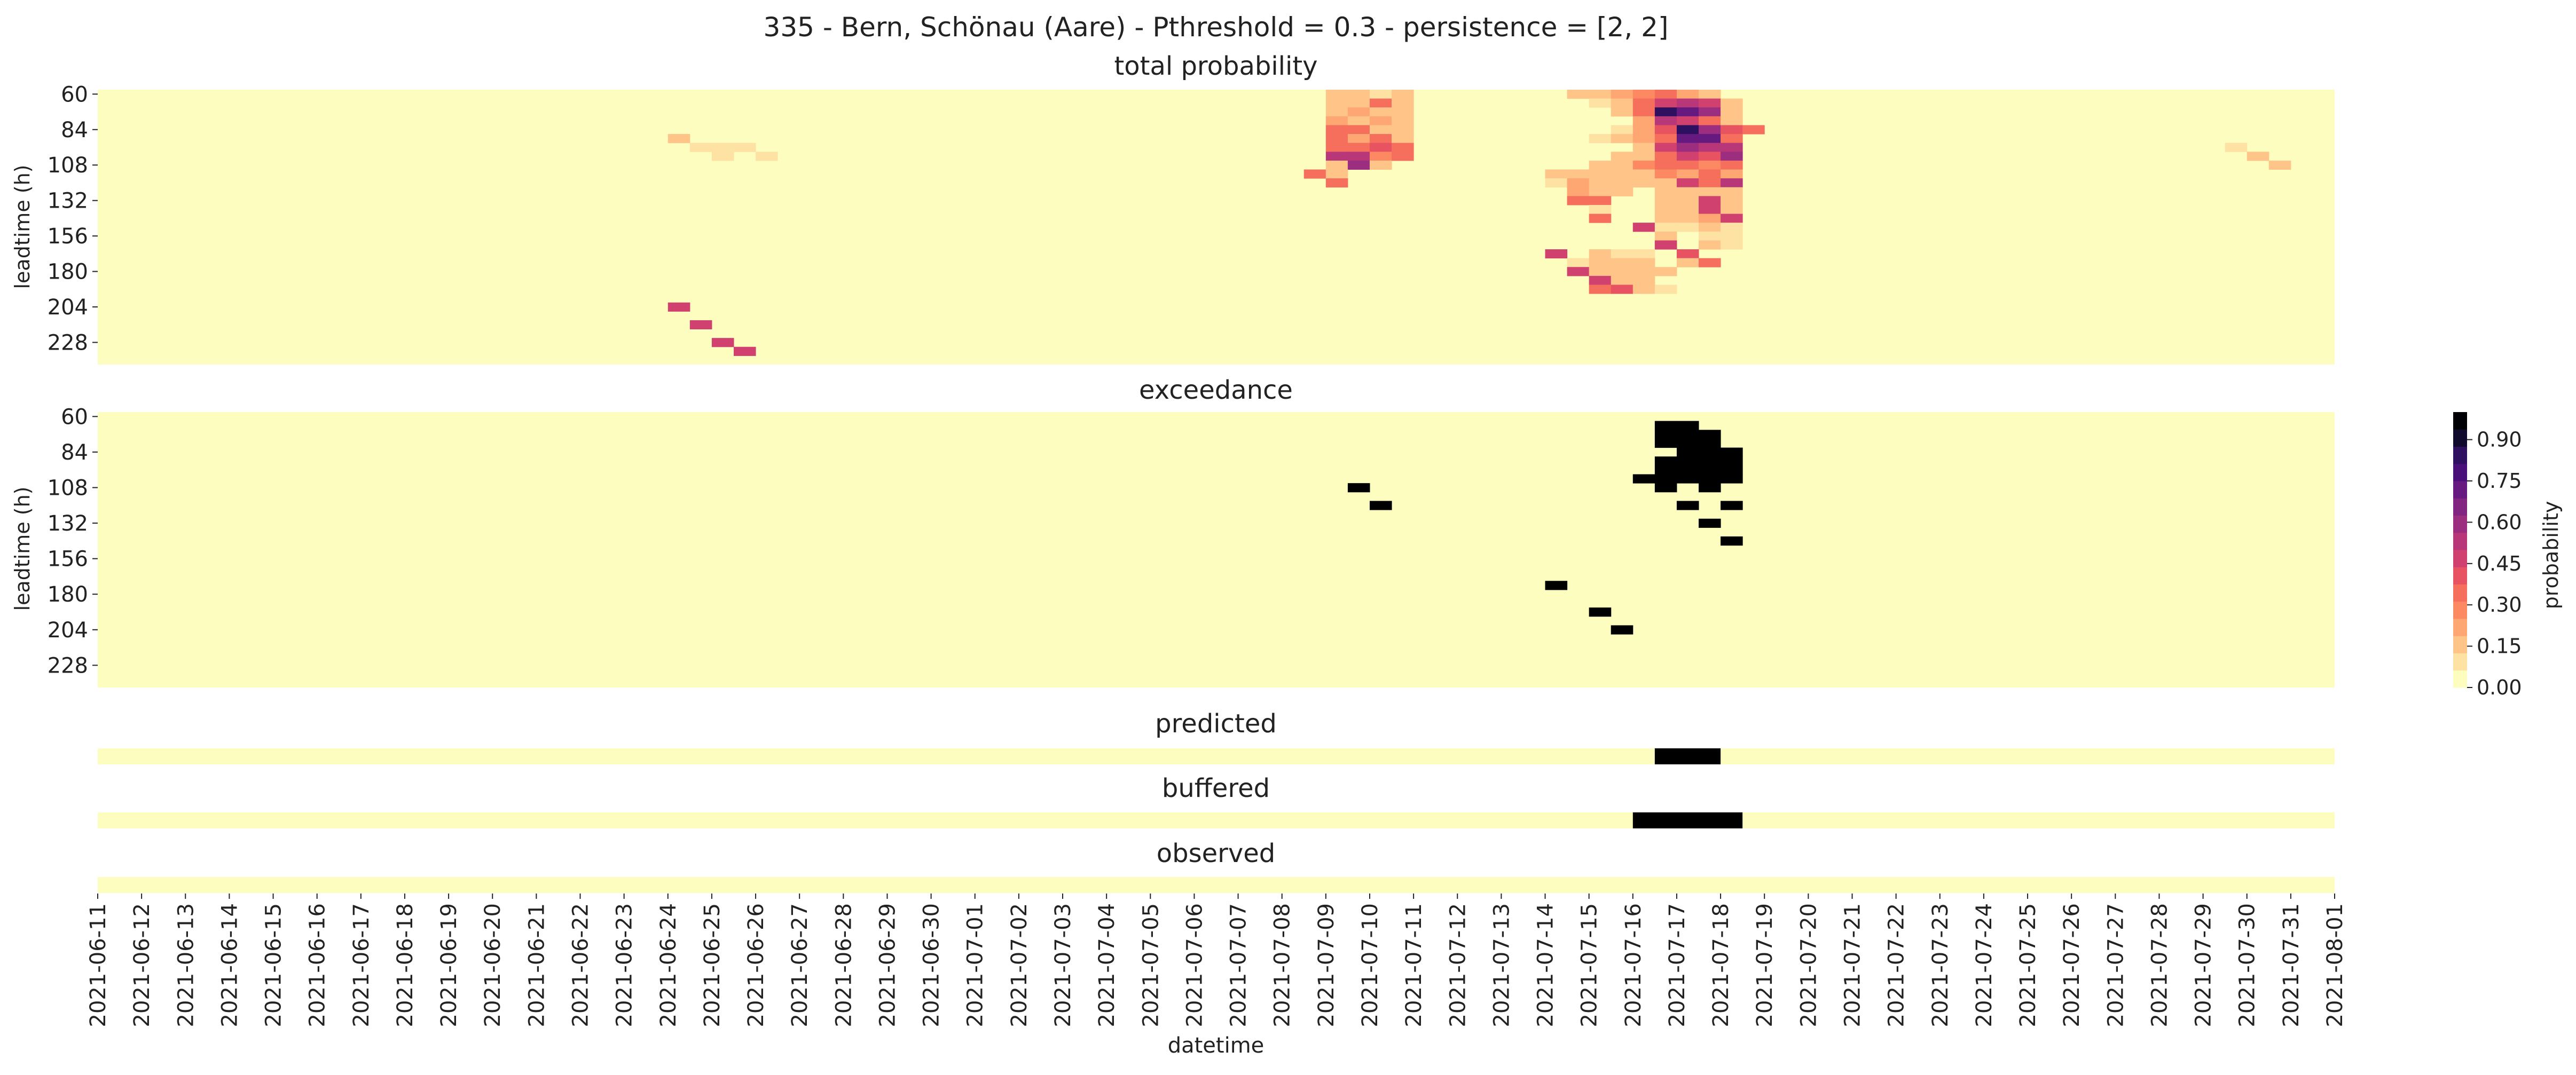 Image resolution: width=2576 pixels, height=1075 pixels. What do you see at coordinates (1633, 965) in the screenshot?
I see `x-tick-label: 2021-07-16` at bounding box center [1633, 965].